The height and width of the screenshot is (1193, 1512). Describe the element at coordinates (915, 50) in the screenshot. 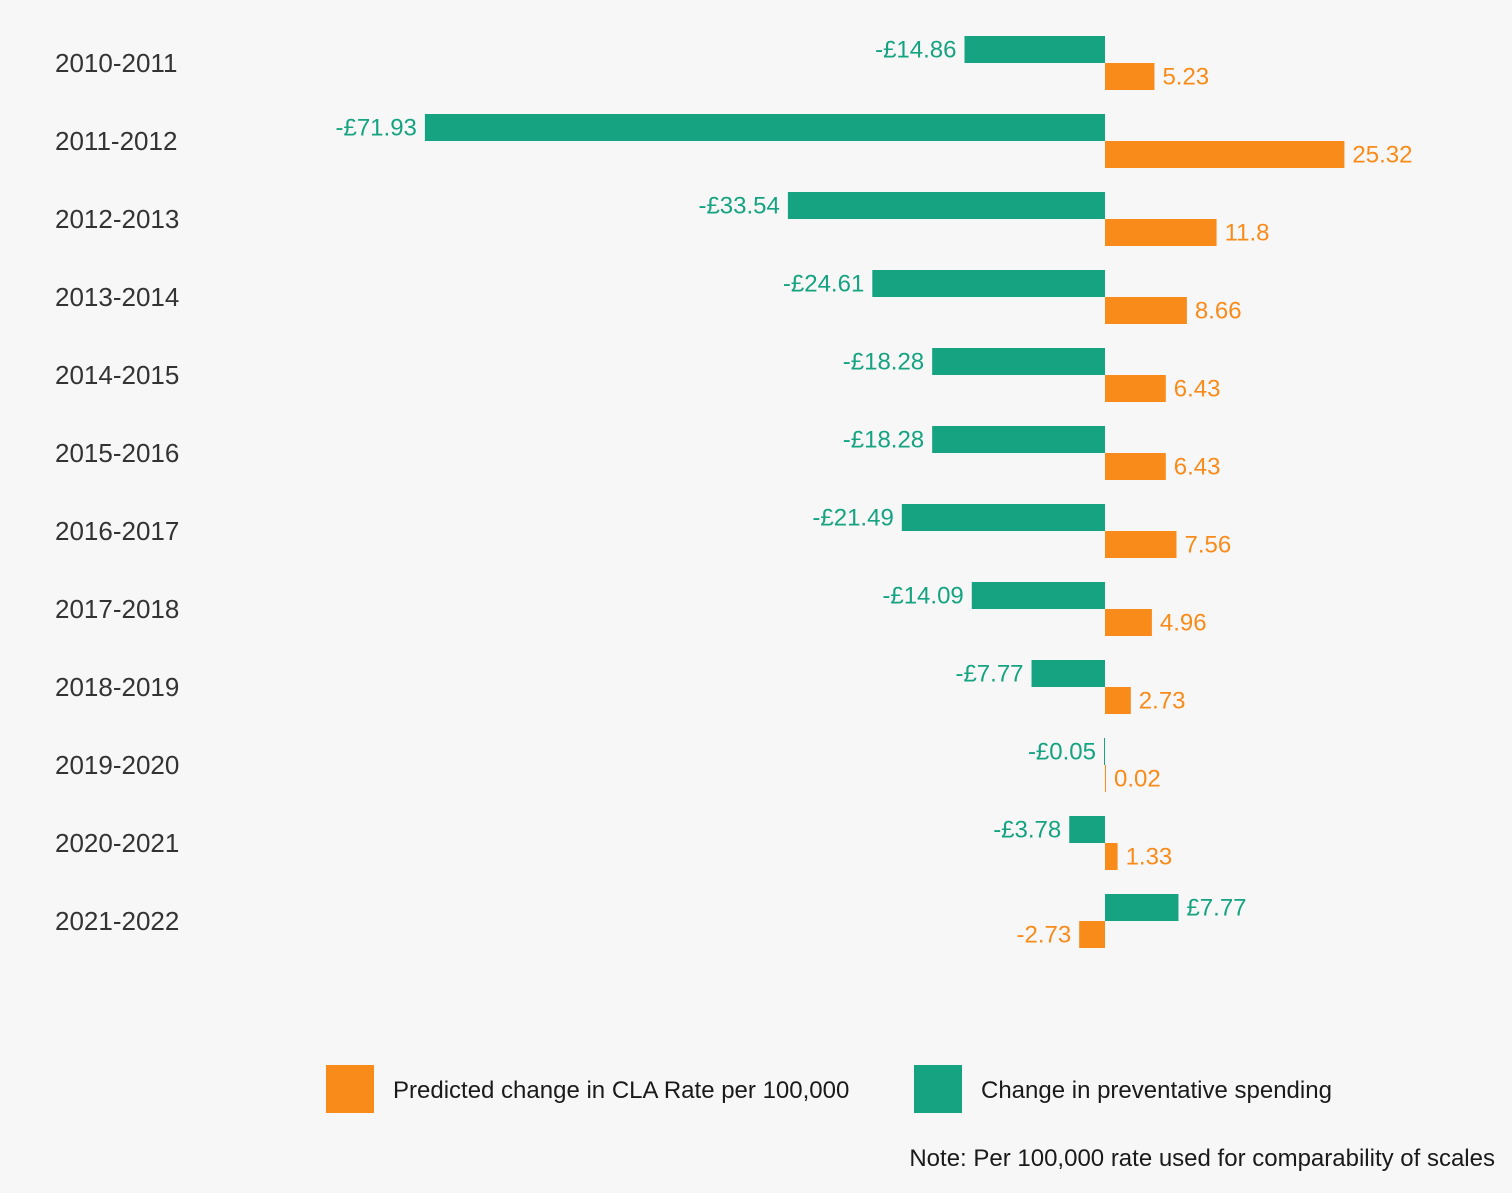

I see `spending-value-label: -£14.86` at that location.